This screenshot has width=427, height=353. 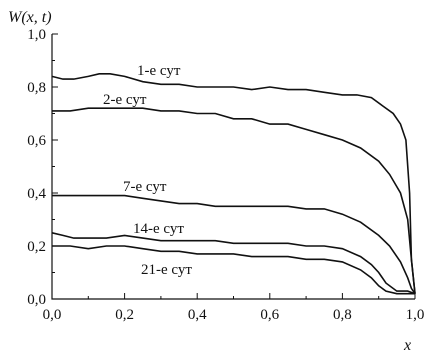 I want to click on y-tick-label: 1,0, so click(x=36, y=35).